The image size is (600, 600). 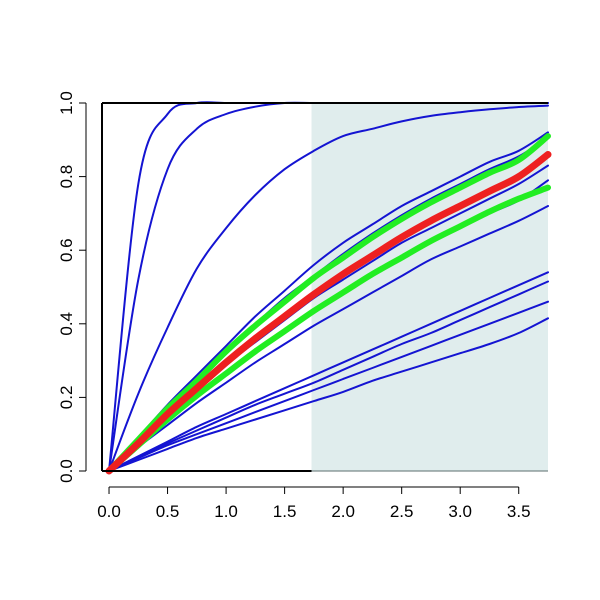 What do you see at coordinates (285, 511) in the screenshot?
I see `x-tick-label: 1.5` at bounding box center [285, 511].